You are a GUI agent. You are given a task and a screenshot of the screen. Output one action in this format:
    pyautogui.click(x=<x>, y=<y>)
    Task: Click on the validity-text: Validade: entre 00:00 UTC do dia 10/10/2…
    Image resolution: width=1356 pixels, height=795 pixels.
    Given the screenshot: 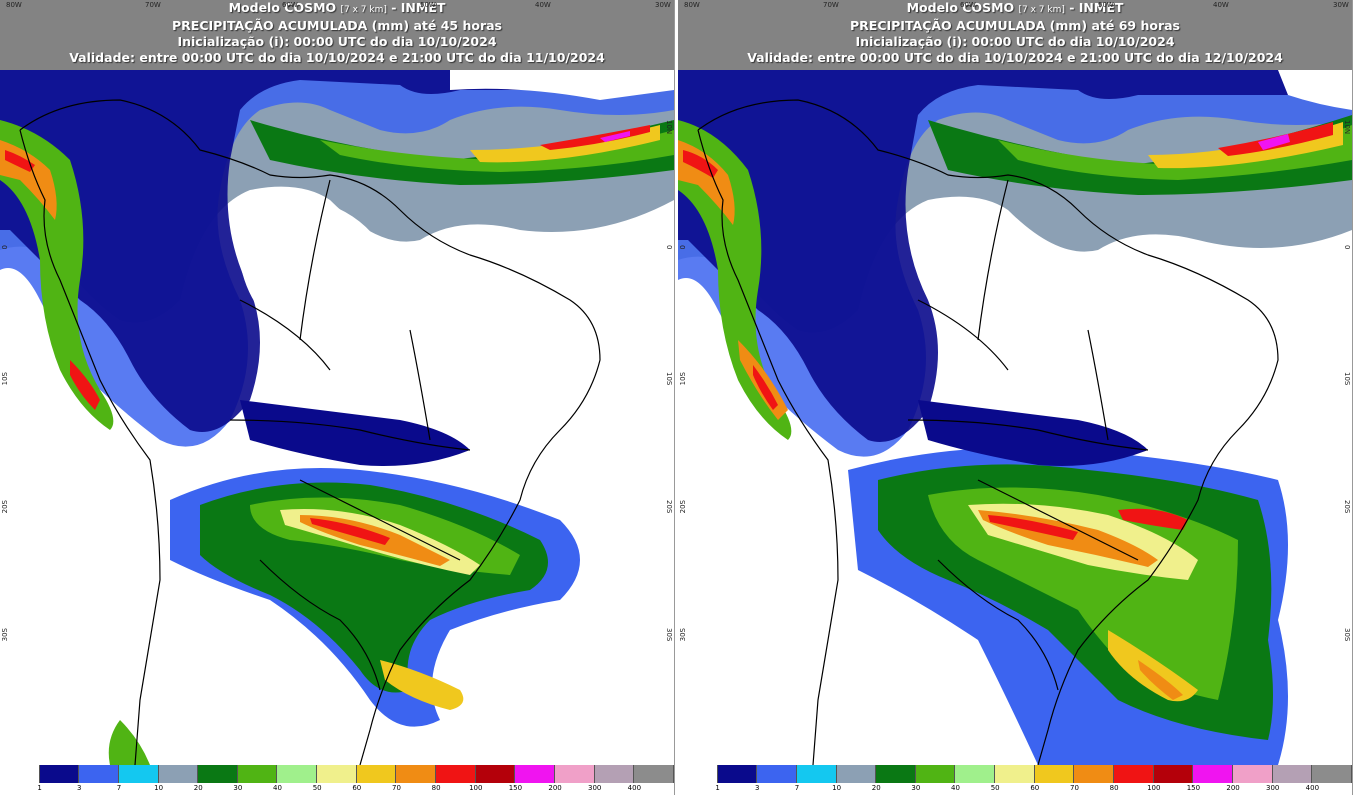 What is the action you would take?
    pyautogui.click(x=1015, y=57)
    